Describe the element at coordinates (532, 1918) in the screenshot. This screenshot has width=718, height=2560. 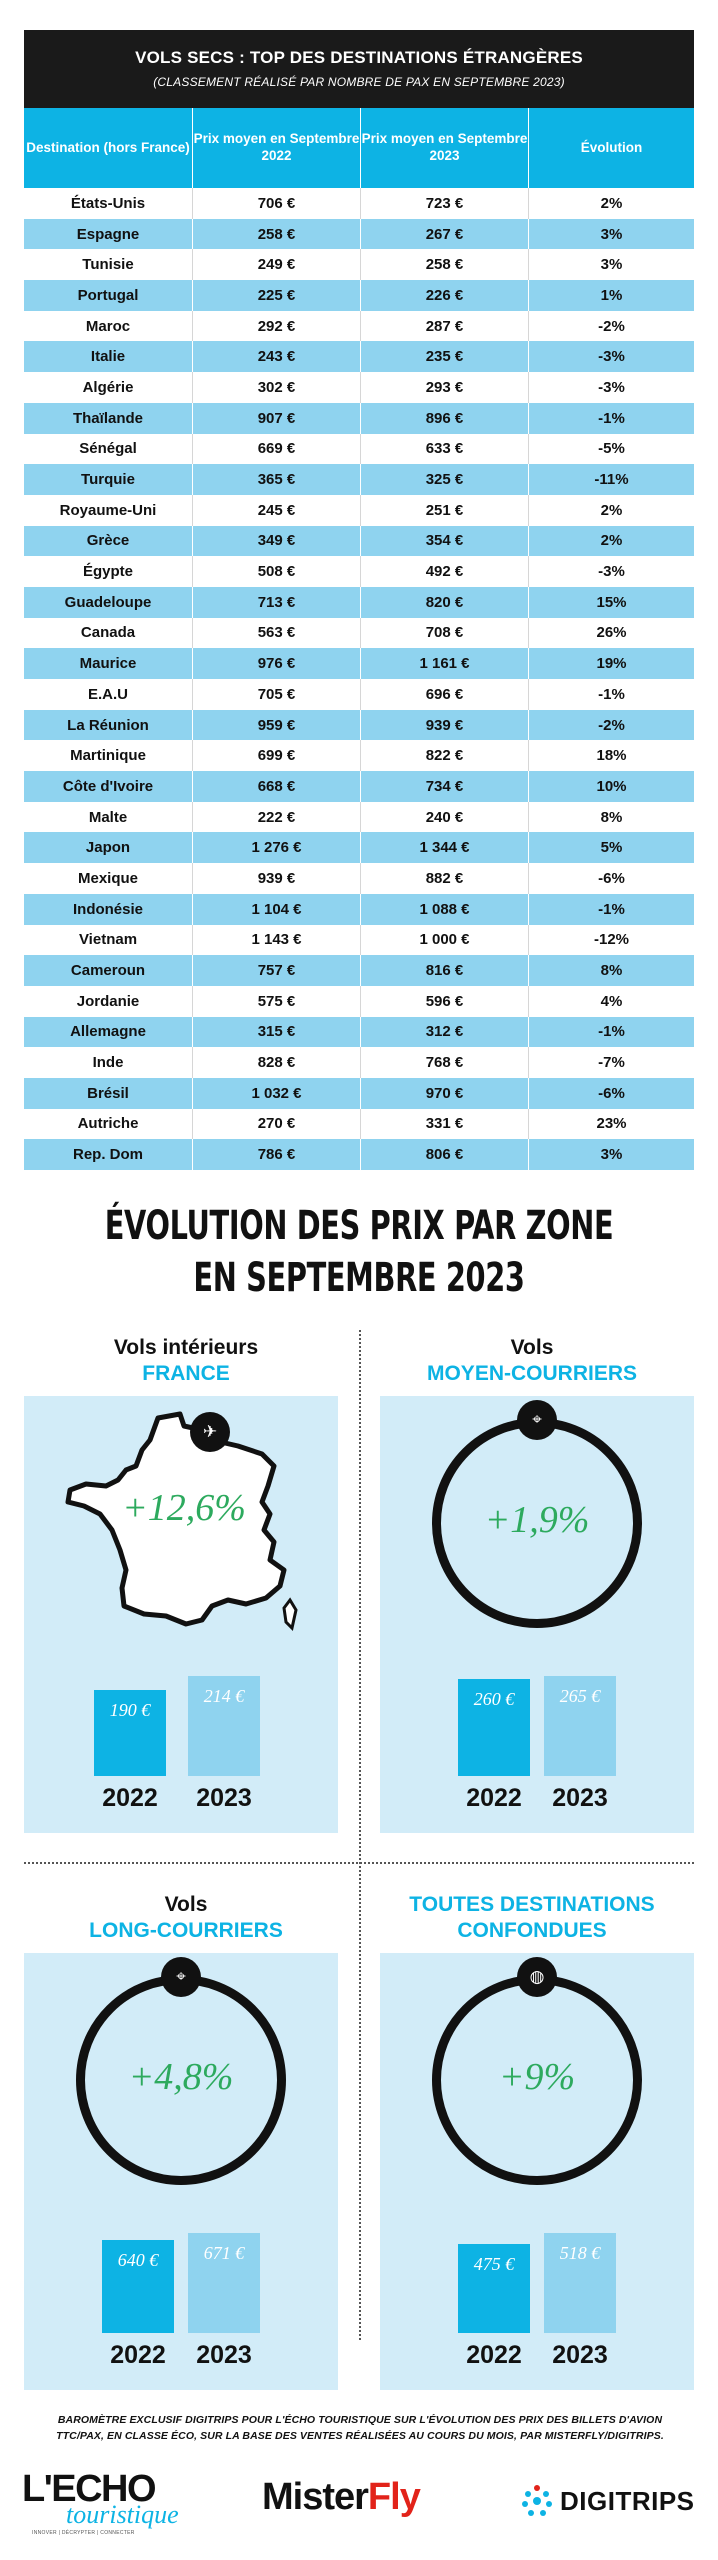
I see `panel-all-destinations-title: TOUTES DESTINATIONS CONFONDUES` at that location.